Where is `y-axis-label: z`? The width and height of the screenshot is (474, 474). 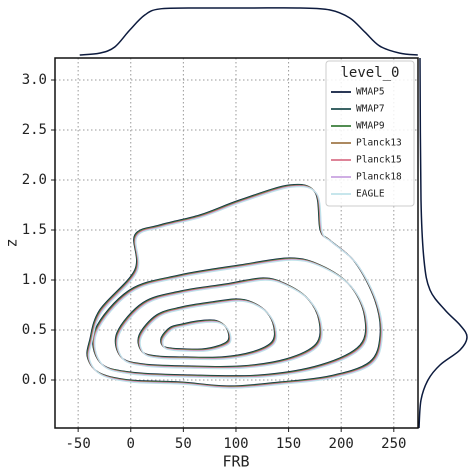
y-axis-label: z is located at coordinates (12, 242).